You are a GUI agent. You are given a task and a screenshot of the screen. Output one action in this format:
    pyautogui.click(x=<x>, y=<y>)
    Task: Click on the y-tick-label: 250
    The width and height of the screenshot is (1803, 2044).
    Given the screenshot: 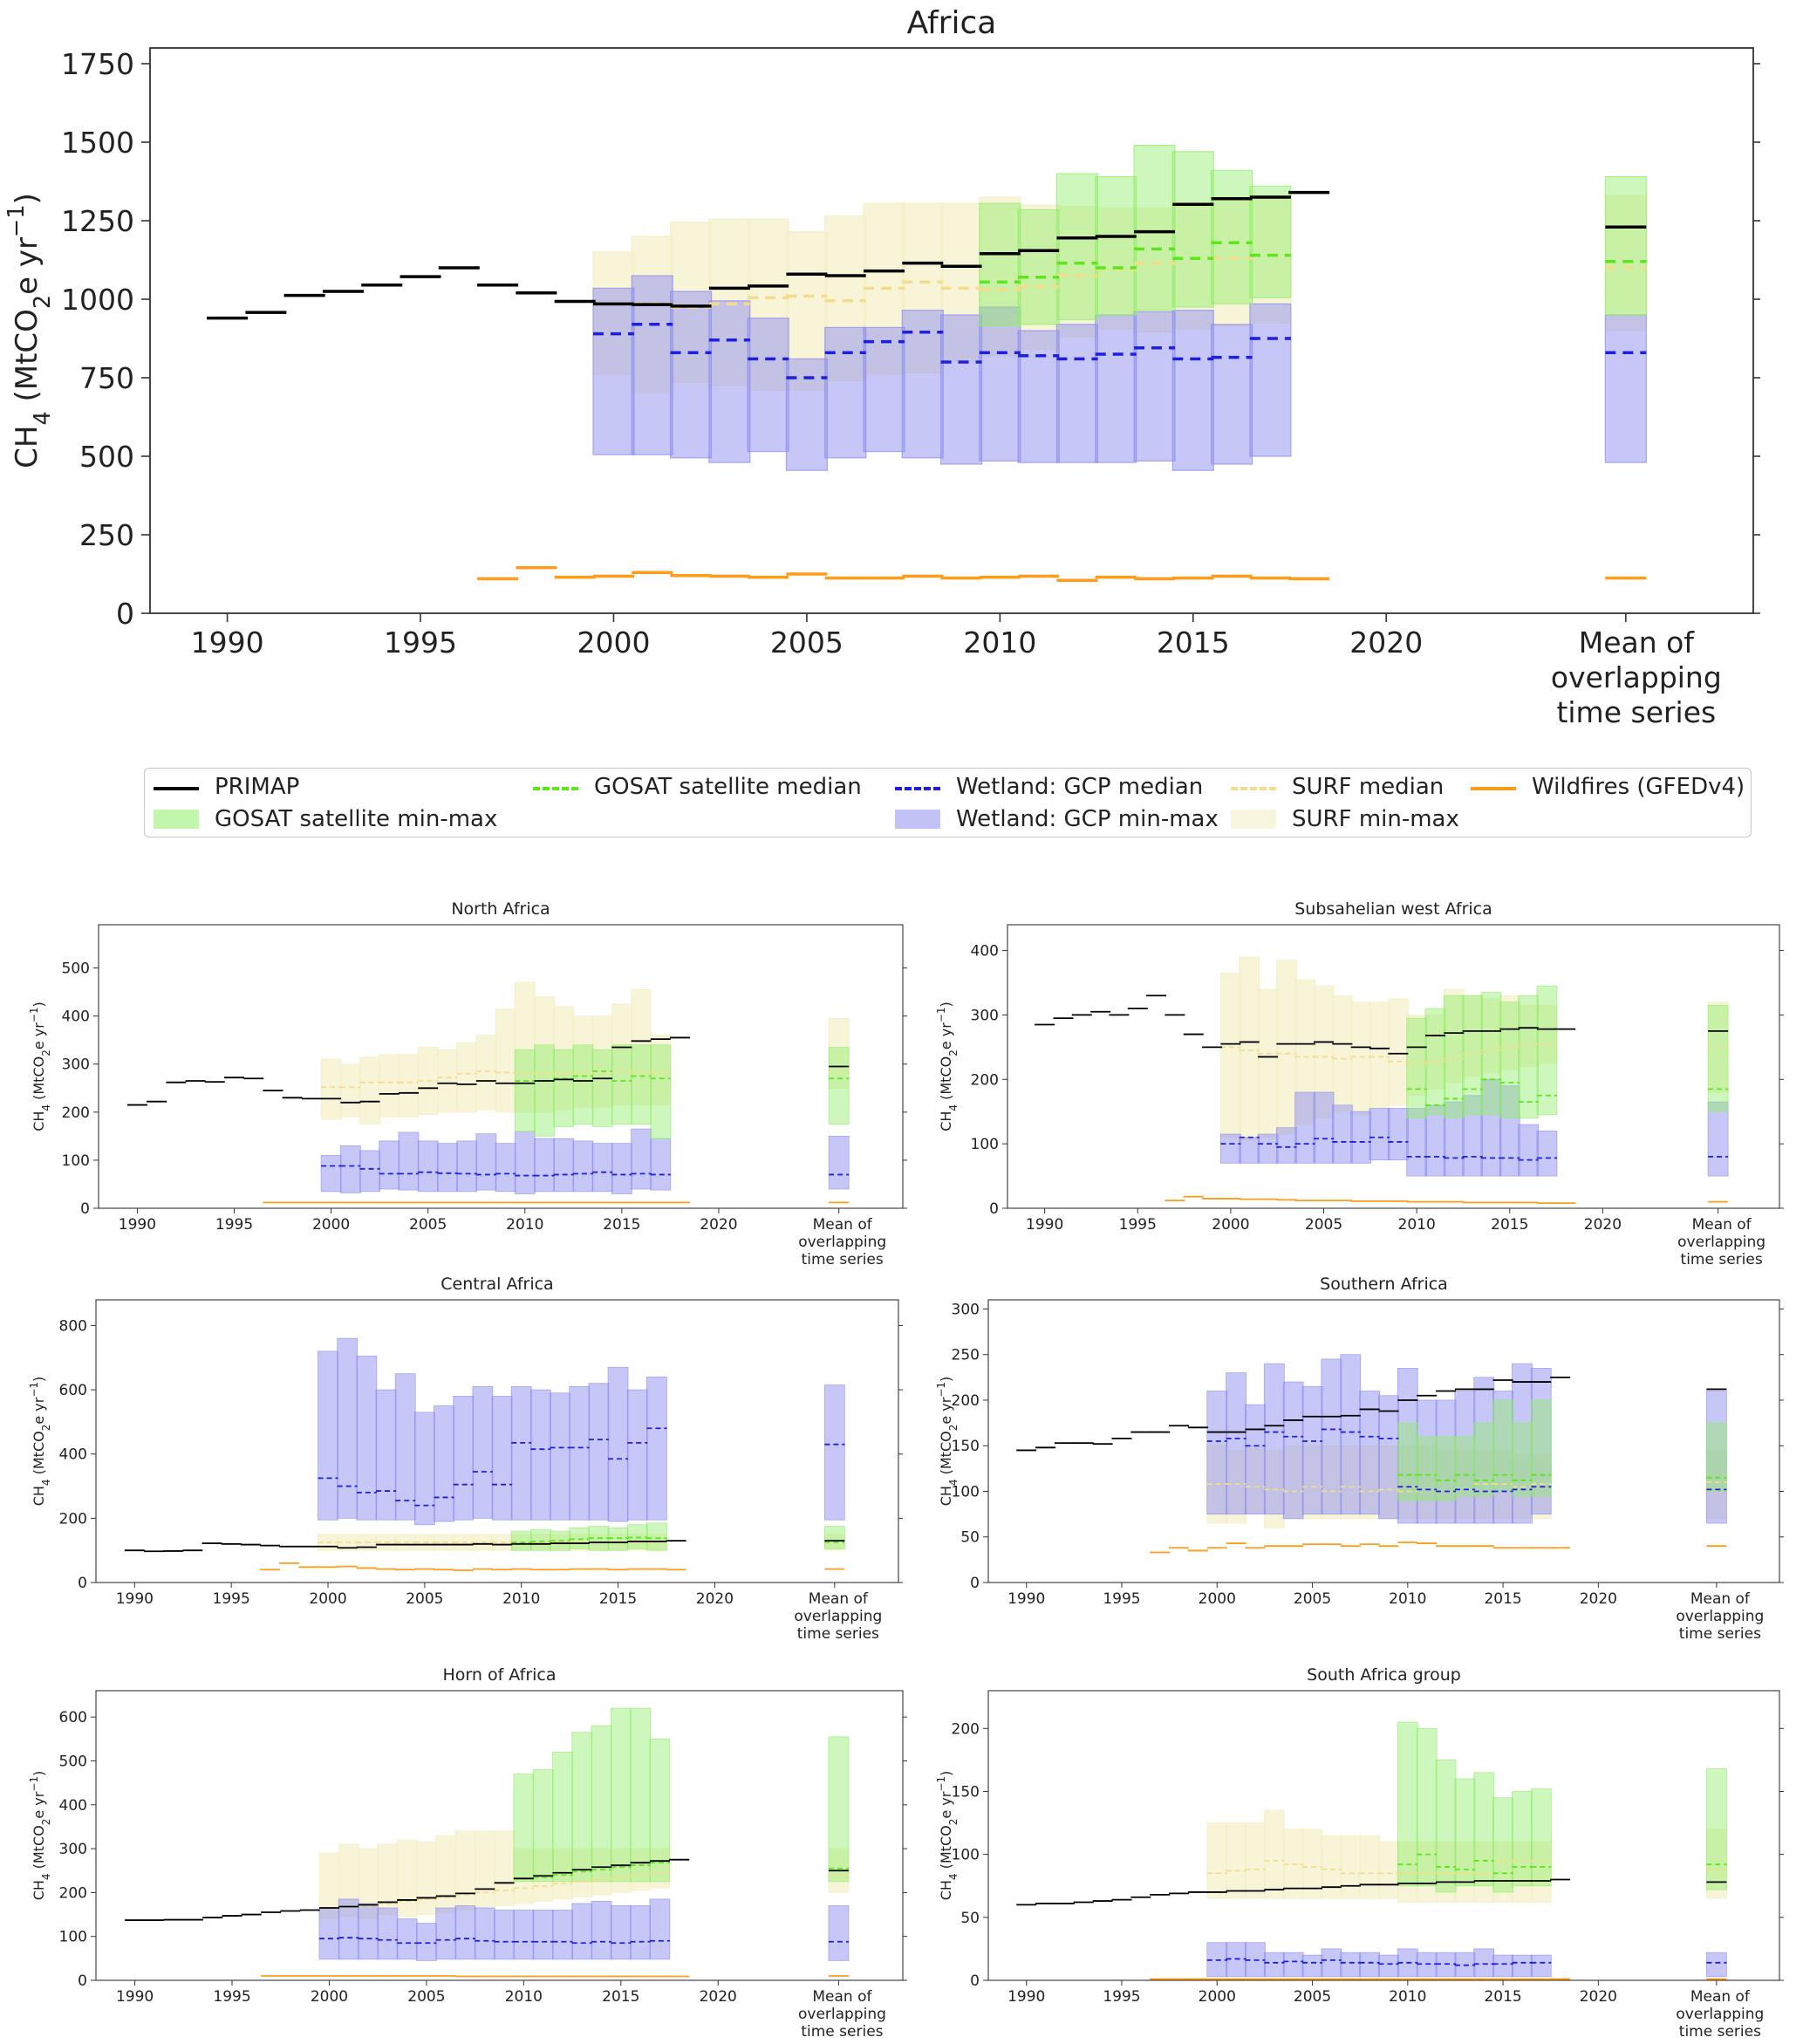 What is the action you would take?
    pyautogui.click(x=107, y=535)
    